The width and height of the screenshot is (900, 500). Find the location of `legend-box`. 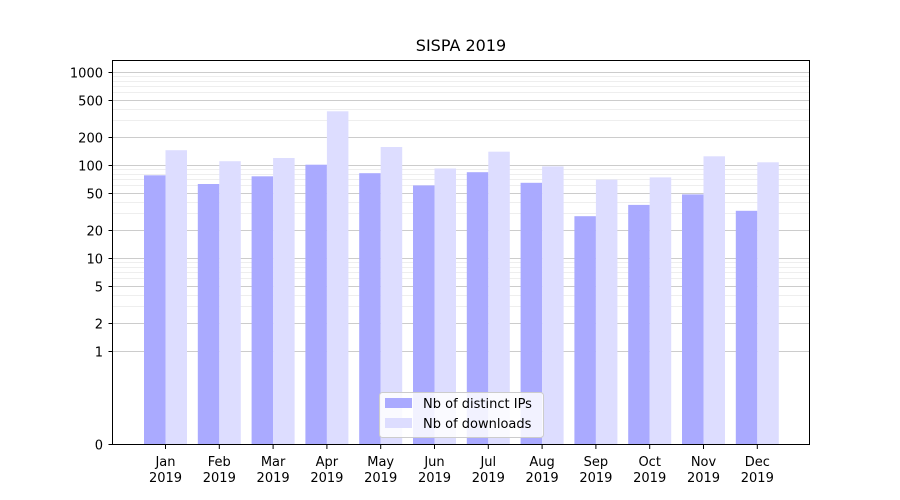

legend-box is located at coordinates (461, 415).